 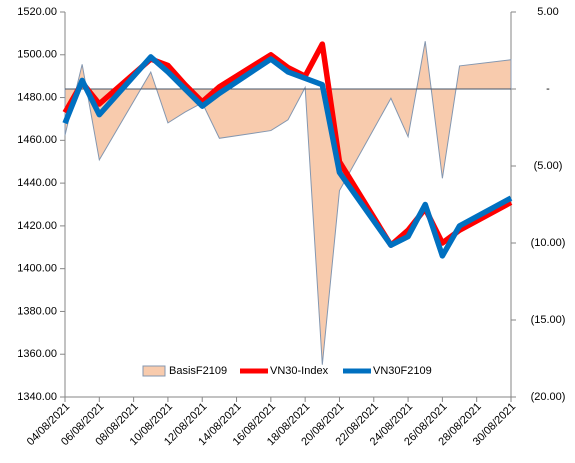 I want to click on legend-swatch, so click(x=154, y=371).